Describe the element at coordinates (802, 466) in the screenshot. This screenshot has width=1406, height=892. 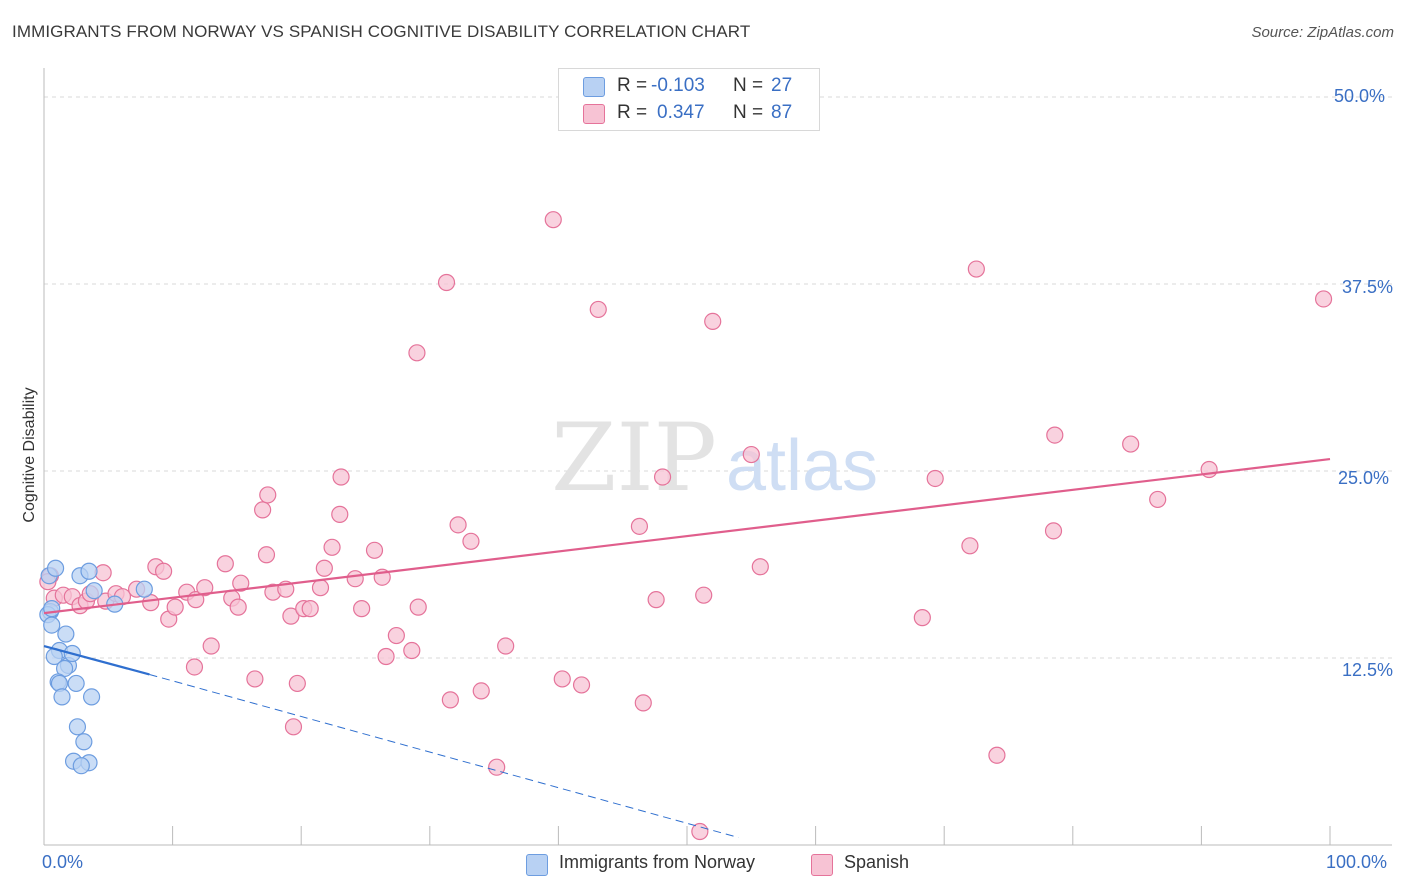
I see `watermark-atlas: atlas` at that location.